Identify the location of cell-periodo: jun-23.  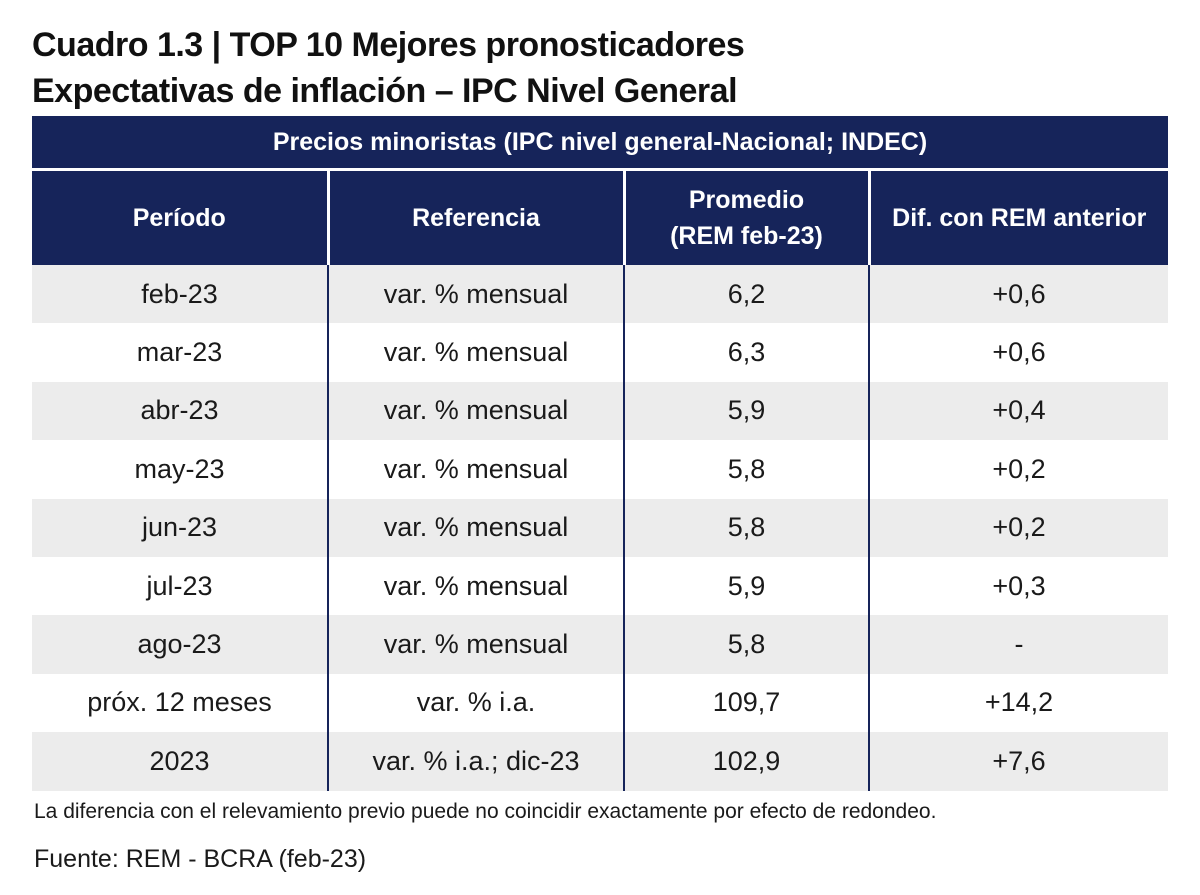
(180, 527).